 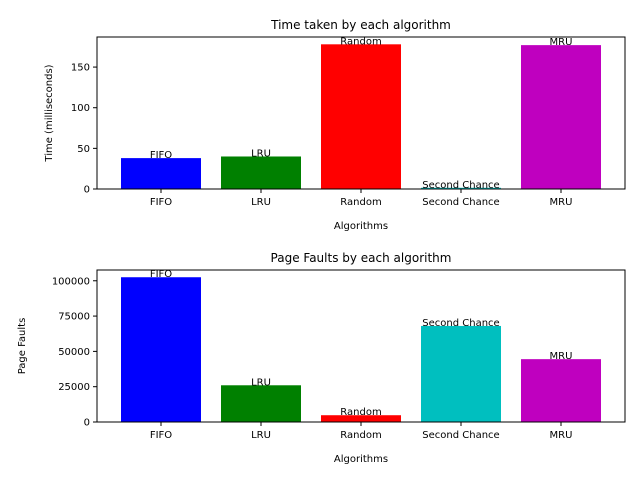 What do you see at coordinates (74, 387) in the screenshot?
I see `y-tick-label: 25000` at bounding box center [74, 387].